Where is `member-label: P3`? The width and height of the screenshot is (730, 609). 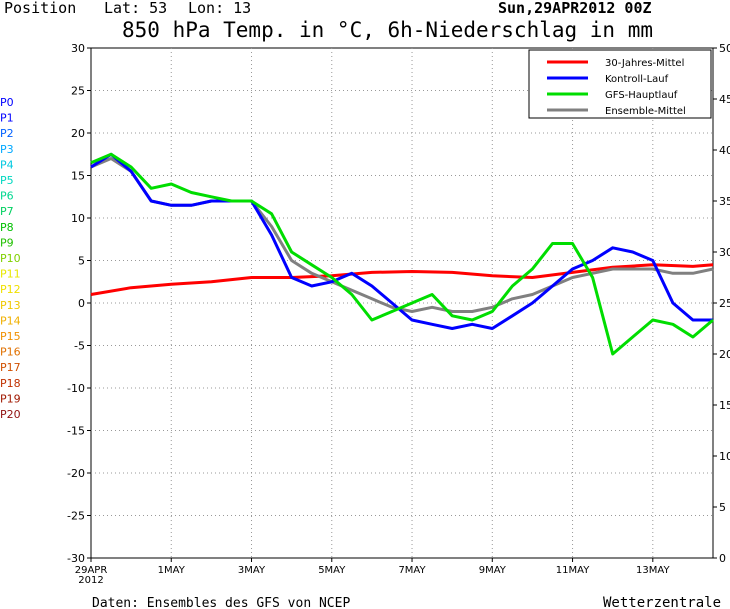
member-label: P3 is located at coordinates (7, 149).